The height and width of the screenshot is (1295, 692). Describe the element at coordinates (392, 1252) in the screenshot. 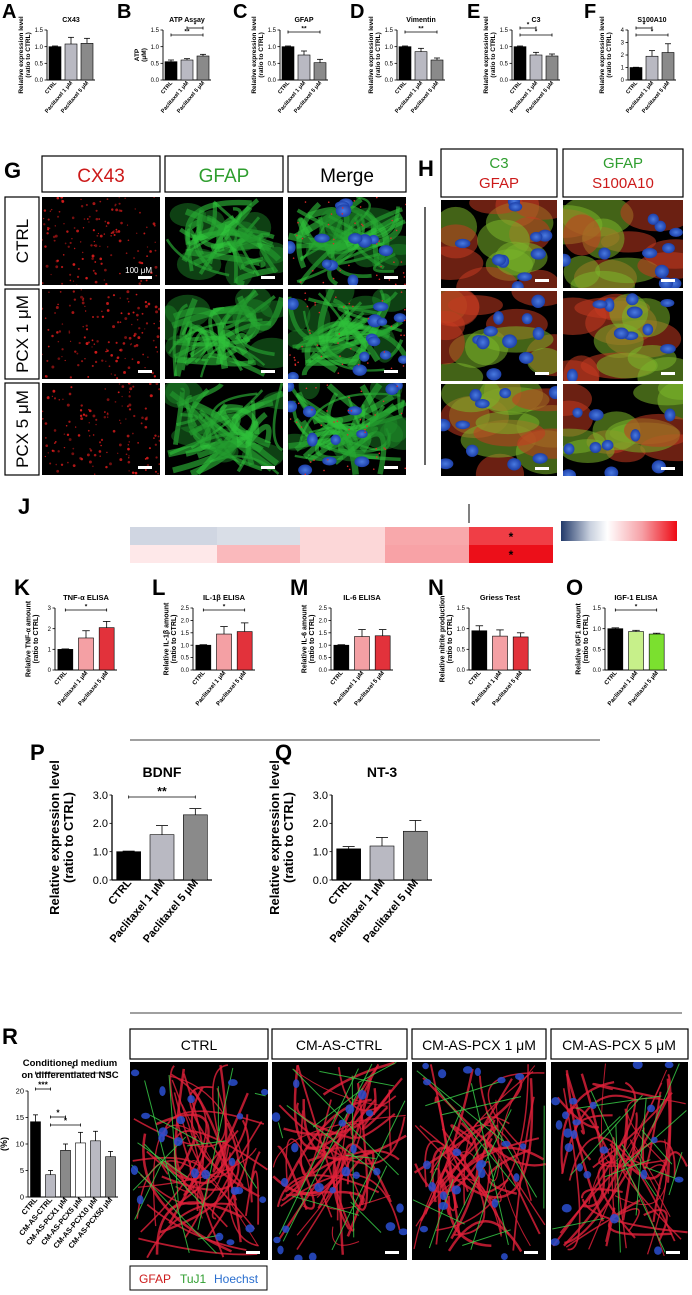

I see `micrograph-r-1-scale-bar` at that location.